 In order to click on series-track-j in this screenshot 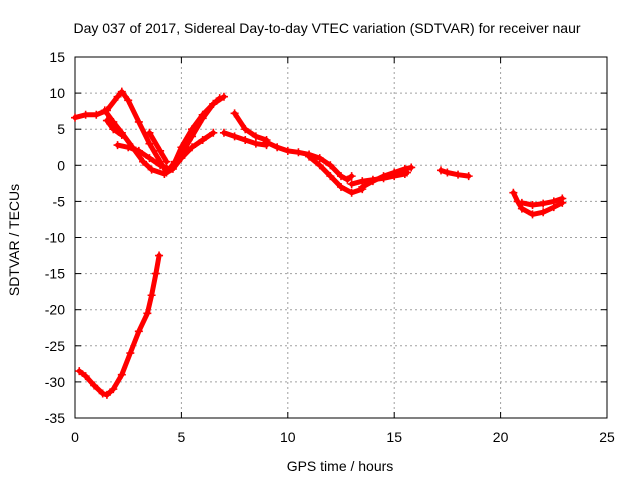, I will do `click(336, 174)`.